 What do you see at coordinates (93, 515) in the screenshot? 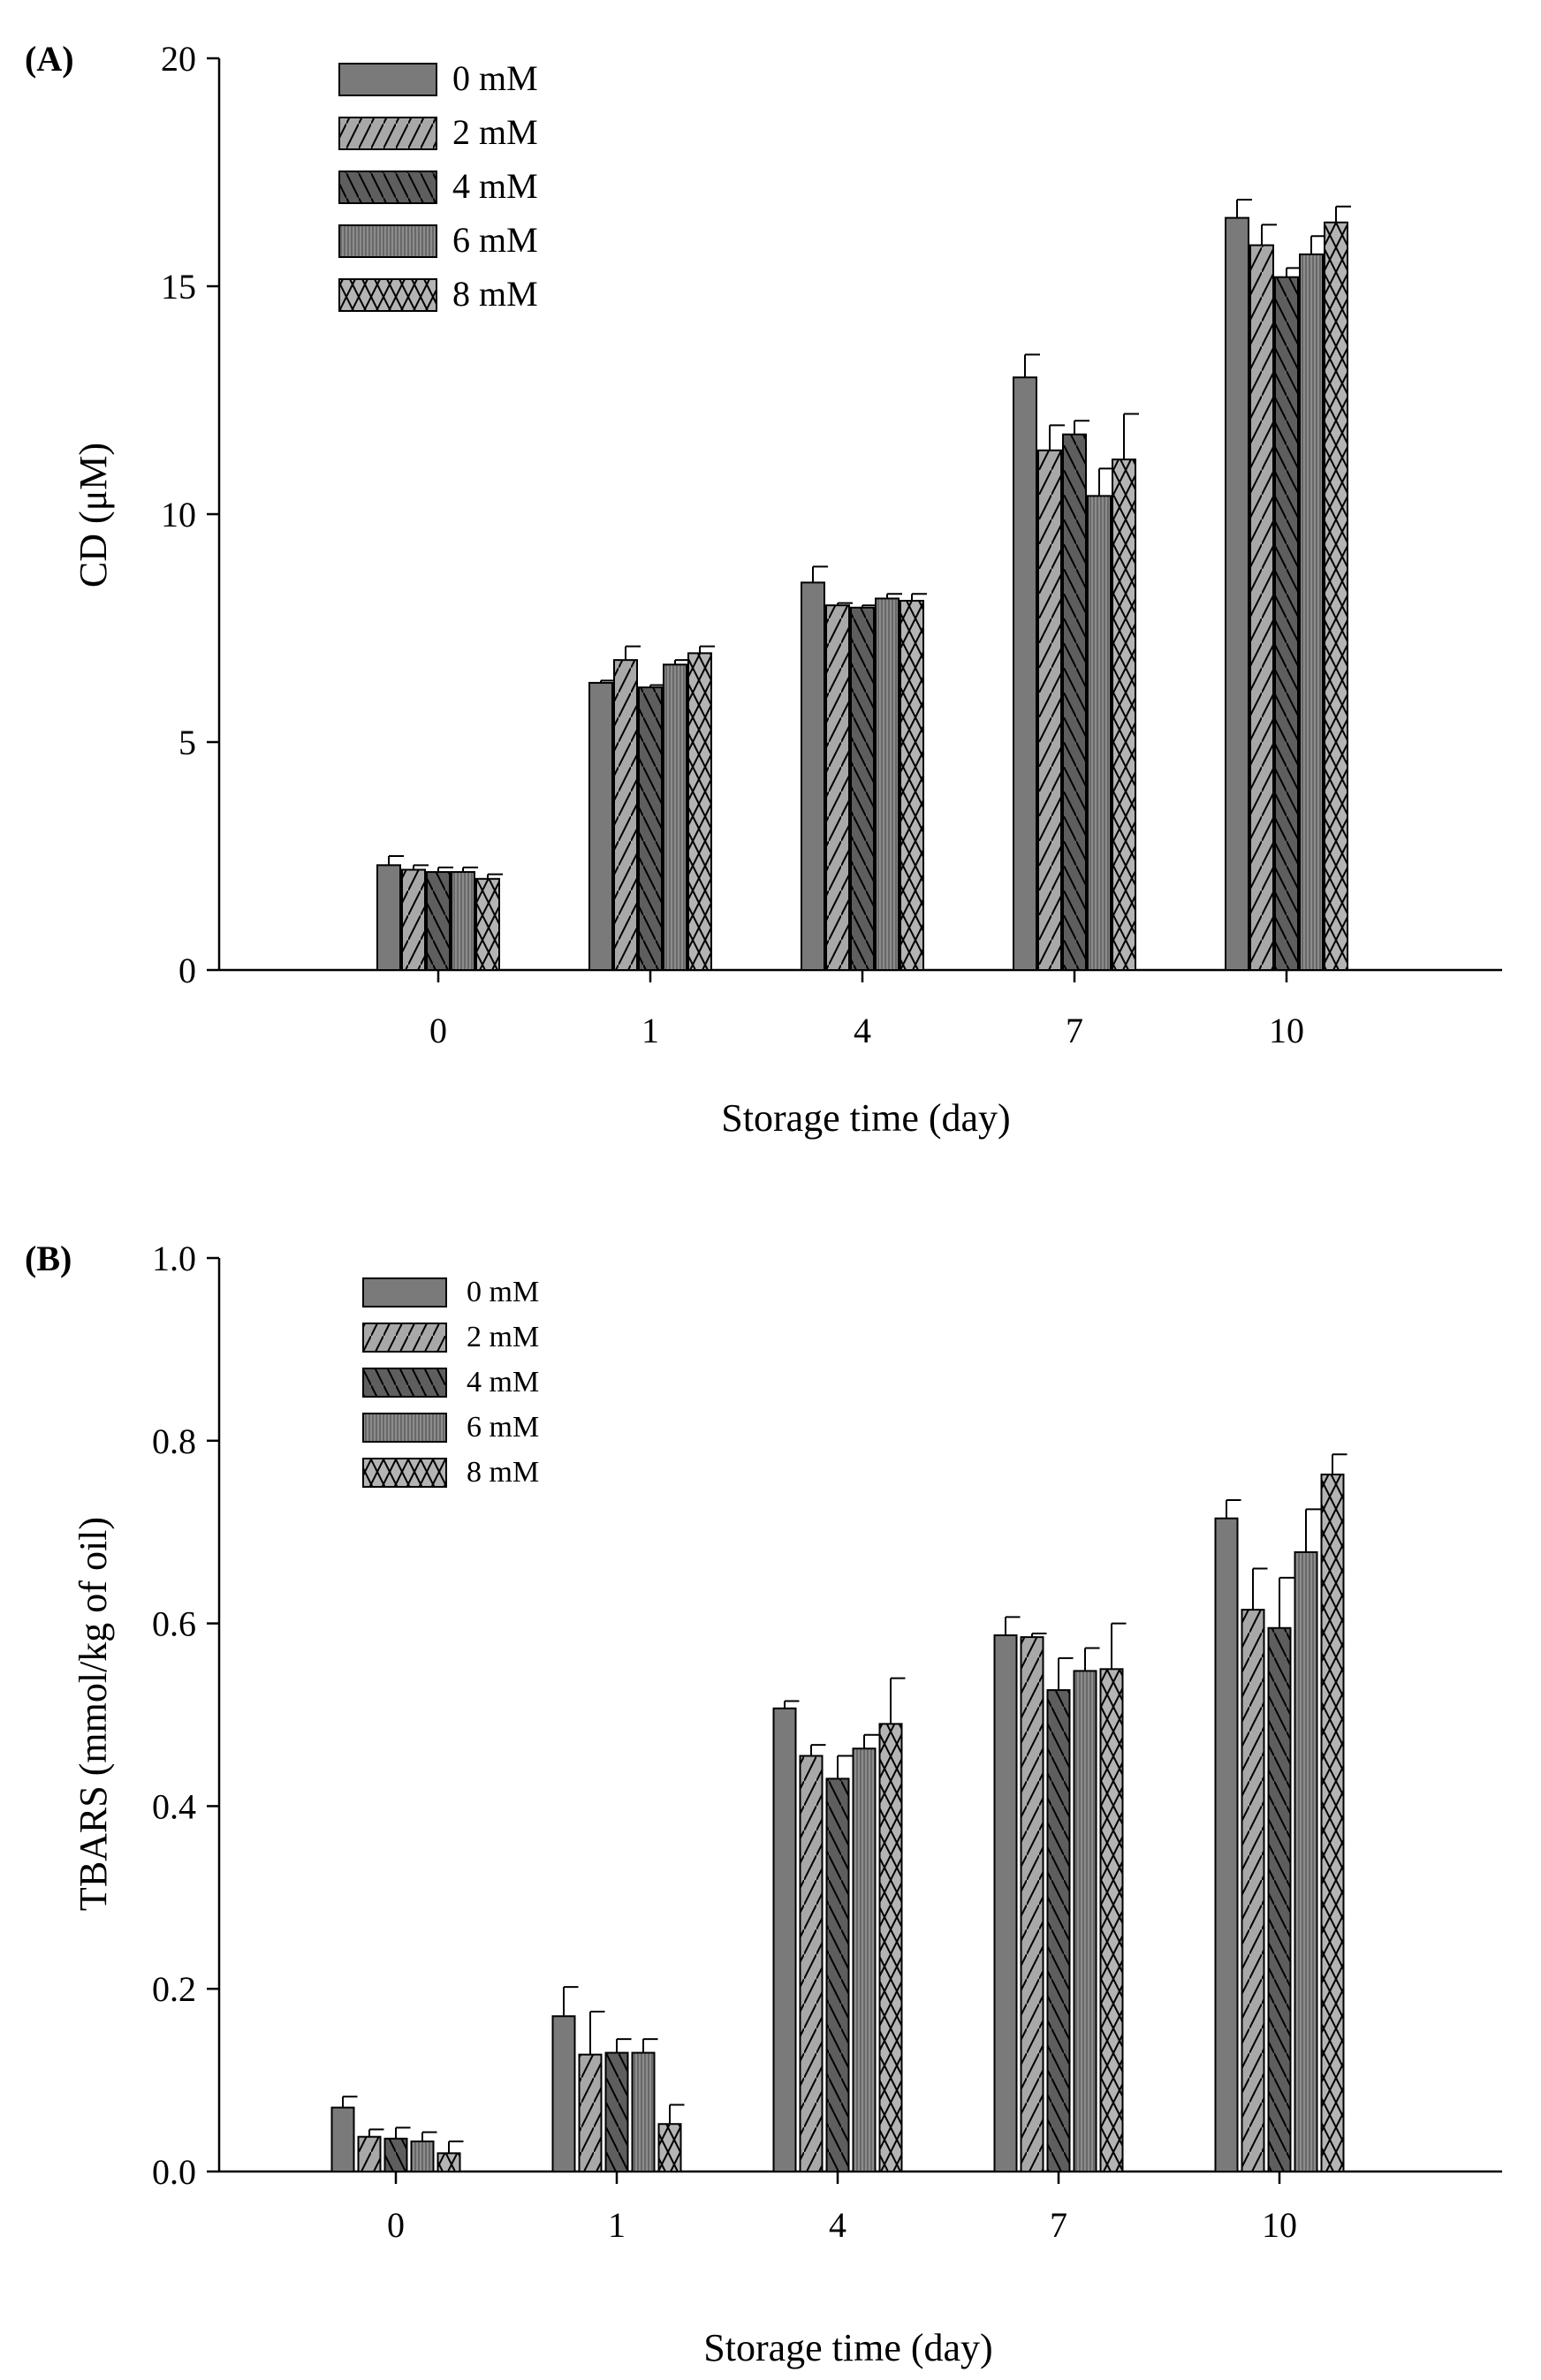
I see `y-axis-title-a: CD (μM)` at bounding box center [93, 515].